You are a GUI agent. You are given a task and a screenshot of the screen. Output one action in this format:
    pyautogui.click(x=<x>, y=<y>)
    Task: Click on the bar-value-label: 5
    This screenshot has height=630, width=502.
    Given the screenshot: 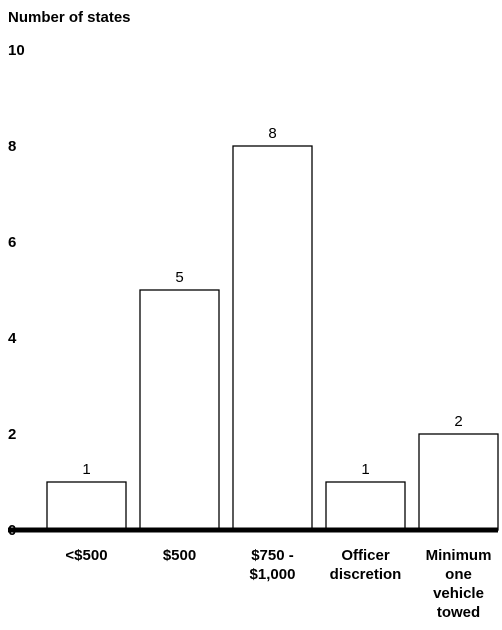 What is the action you would take?
    pyautogui.click(x=179, y=277)
    